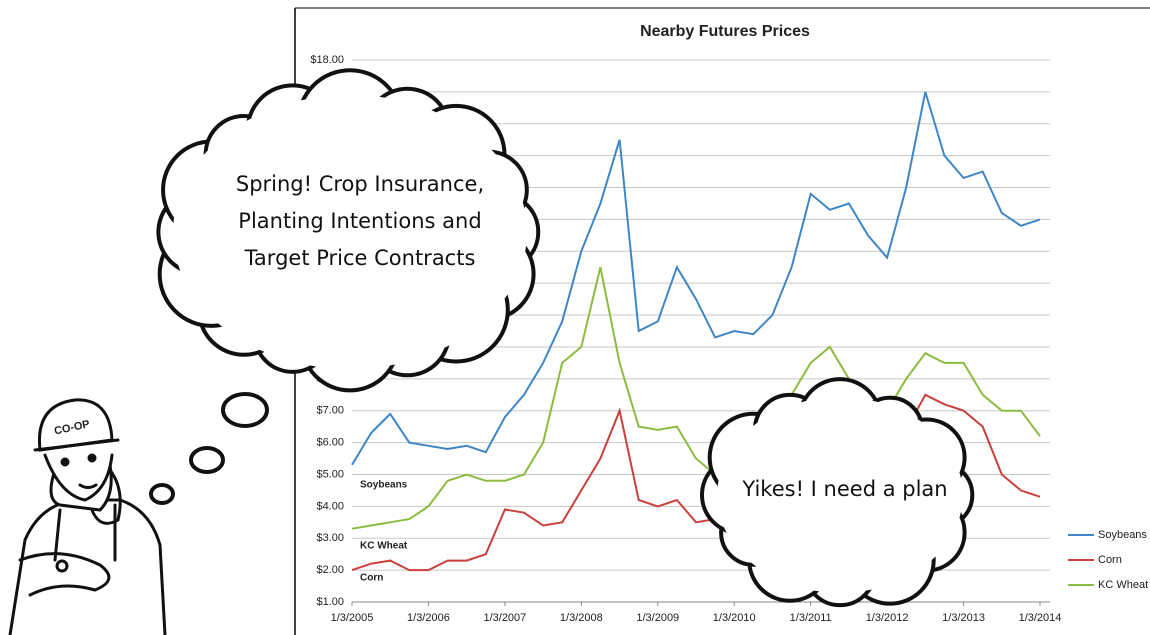 The width and height of the screenshot is (1150, 635). I want to click on legend-label: Soybeans, so click(1122, 535).